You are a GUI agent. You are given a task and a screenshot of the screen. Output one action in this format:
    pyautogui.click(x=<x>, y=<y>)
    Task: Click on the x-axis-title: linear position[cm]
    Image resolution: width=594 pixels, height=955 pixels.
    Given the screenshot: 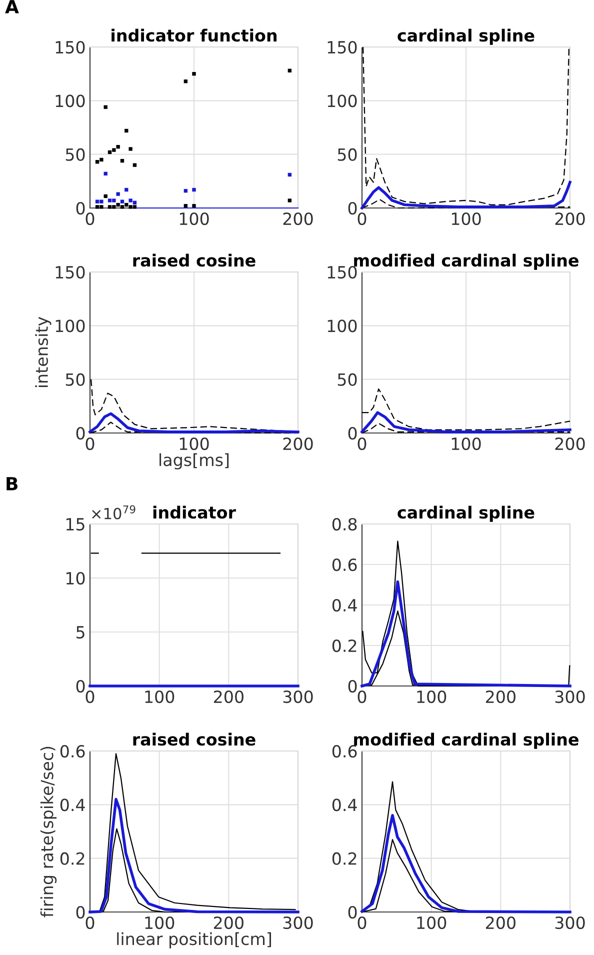 What is the action you would take?
    pyautogui.click(x=194, y=940)
    